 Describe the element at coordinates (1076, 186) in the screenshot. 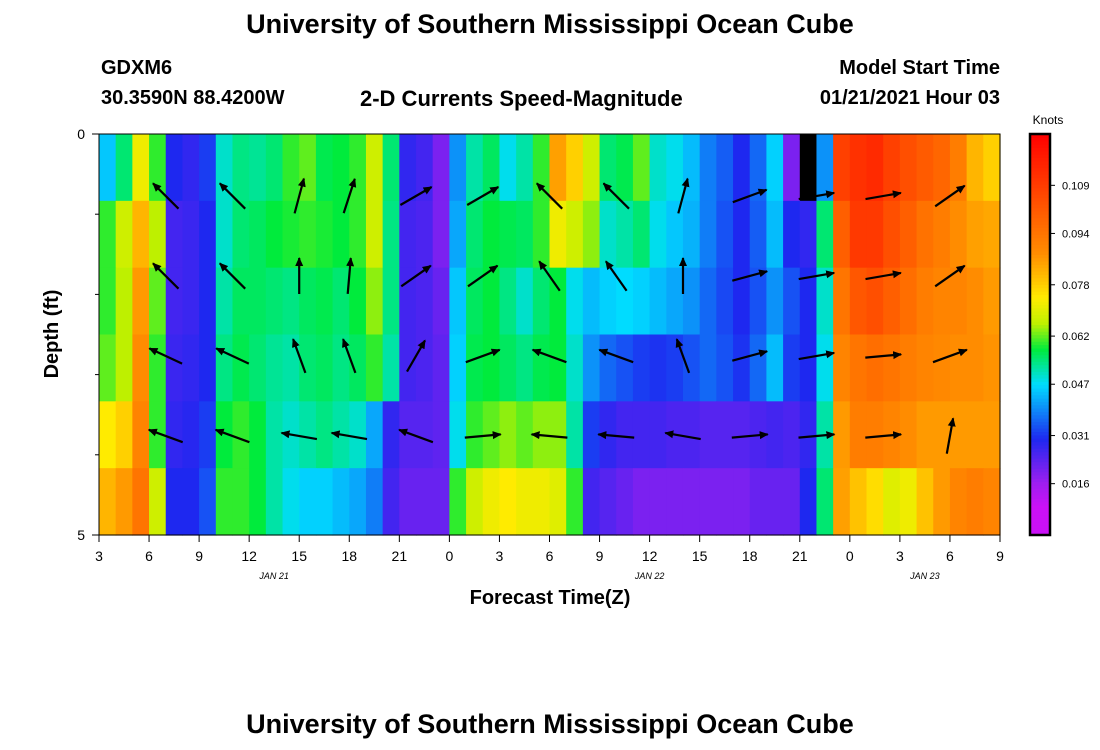

I see `colorbar-tick-label: 0.109` at that location.